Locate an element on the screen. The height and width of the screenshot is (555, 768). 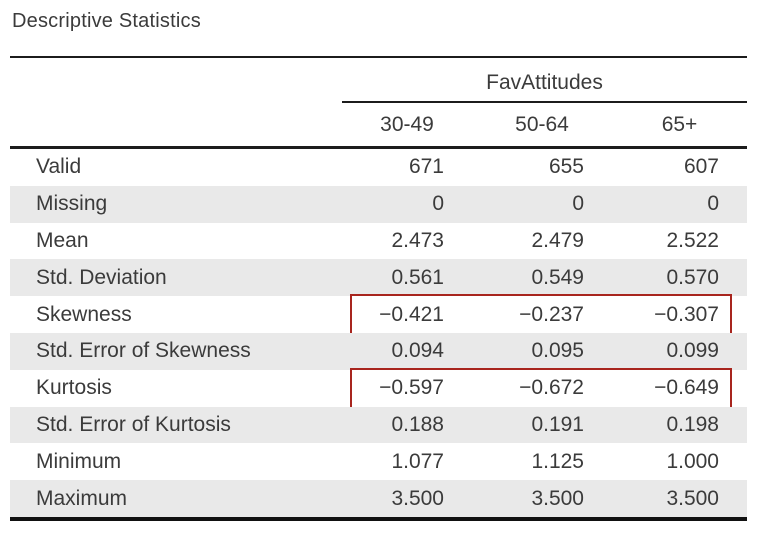
cell-value: −0.237 is located at coordinates (551, 314).